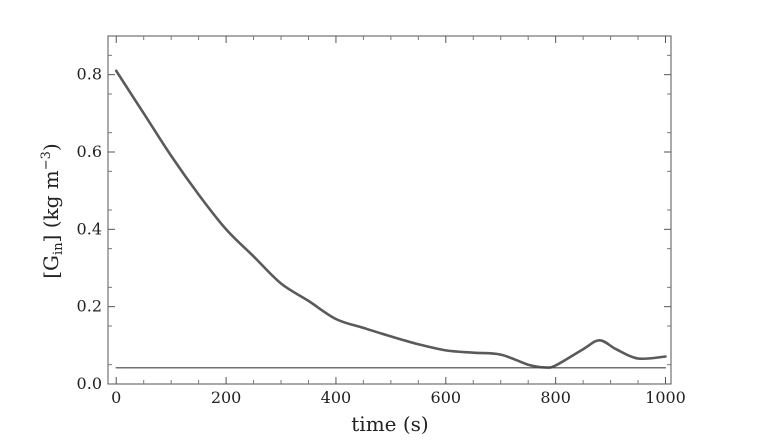 The image size is (763, 442). I want to click on x-tick-label-0: 0, so click(116, 397).